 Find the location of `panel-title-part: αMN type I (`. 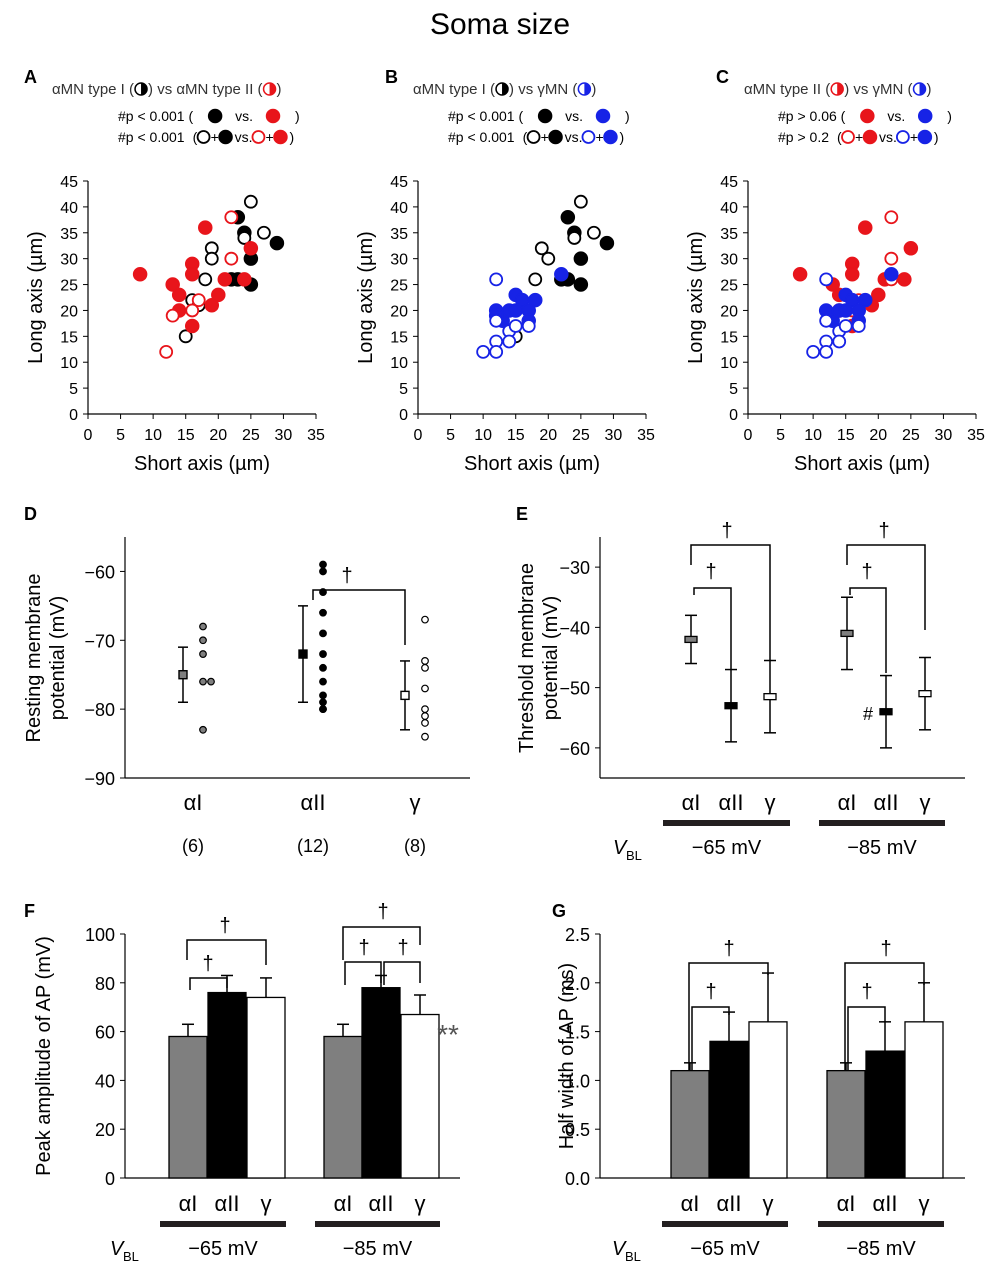

panel-title-part: αMN type I ( is located at coordinates (93, 89).